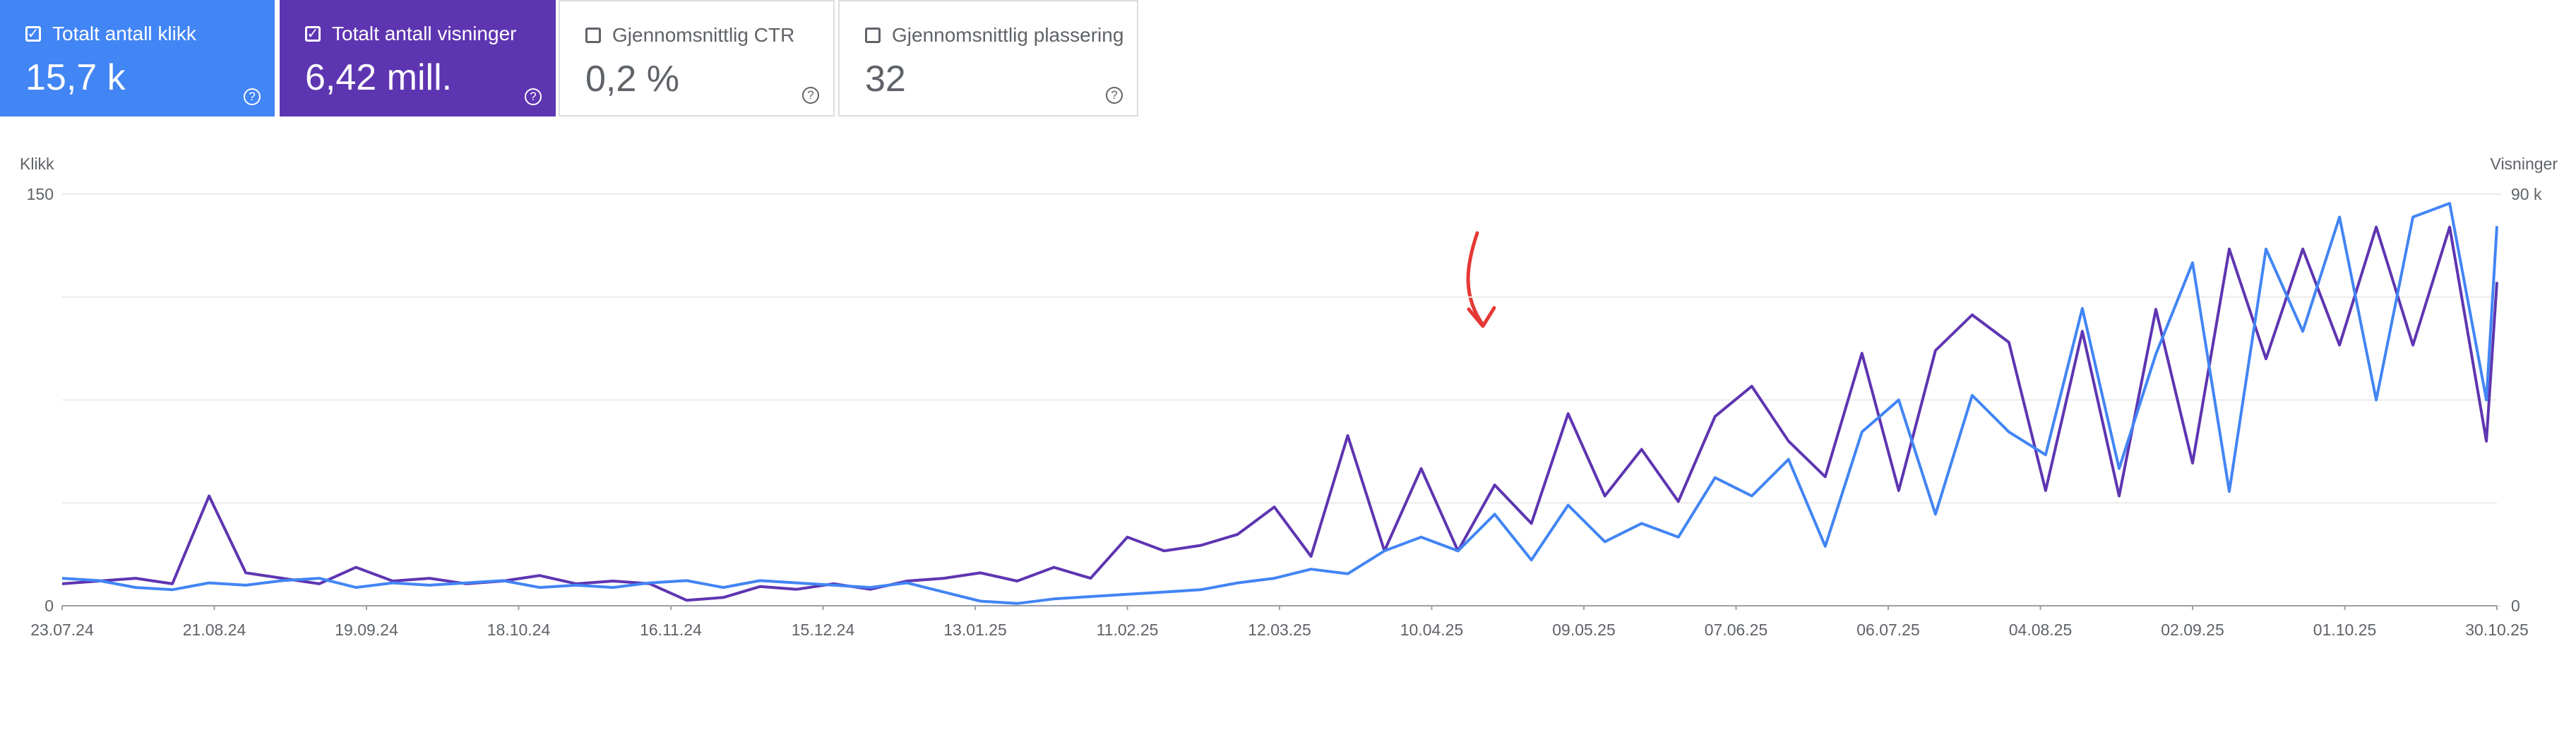  Describe the element at coordinates (49, 606) in the screenshot. I see `y-tick-label: 0` at that location.